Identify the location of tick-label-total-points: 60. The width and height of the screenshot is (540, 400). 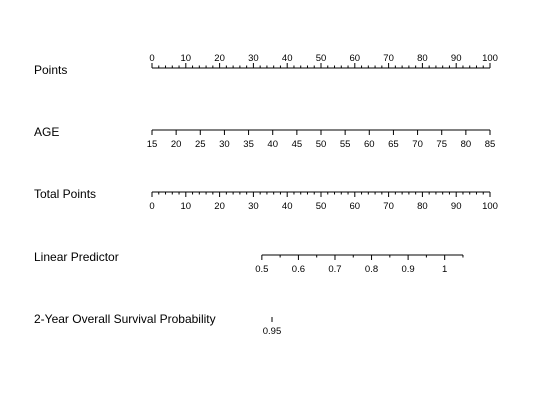
(355, 206).